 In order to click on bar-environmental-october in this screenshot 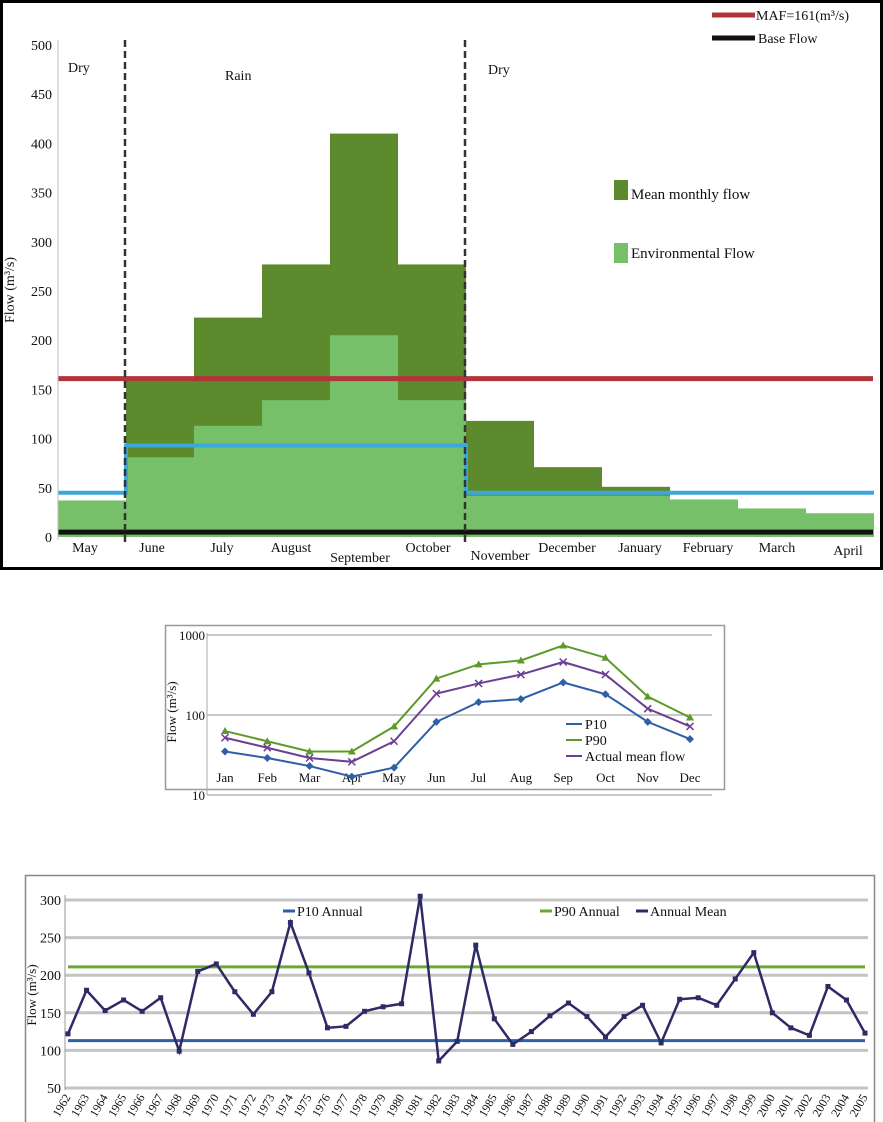, I will do `click(432, 468)`.